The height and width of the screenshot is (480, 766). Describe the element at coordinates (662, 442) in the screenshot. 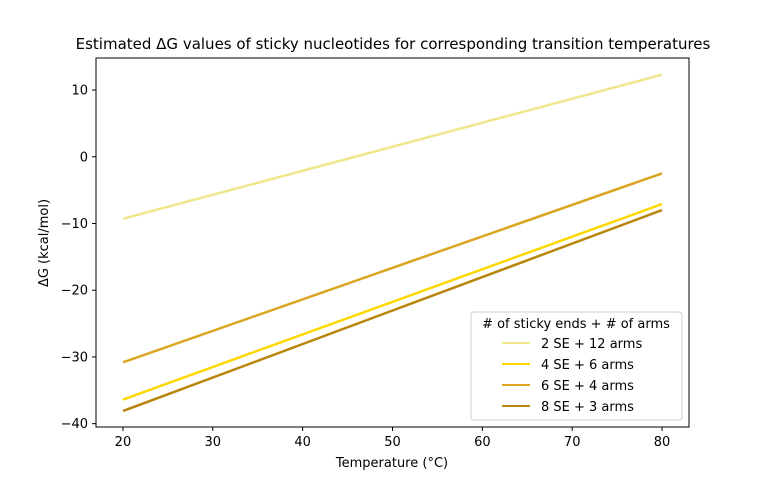

I see `x-tick-label: 80` at that location.